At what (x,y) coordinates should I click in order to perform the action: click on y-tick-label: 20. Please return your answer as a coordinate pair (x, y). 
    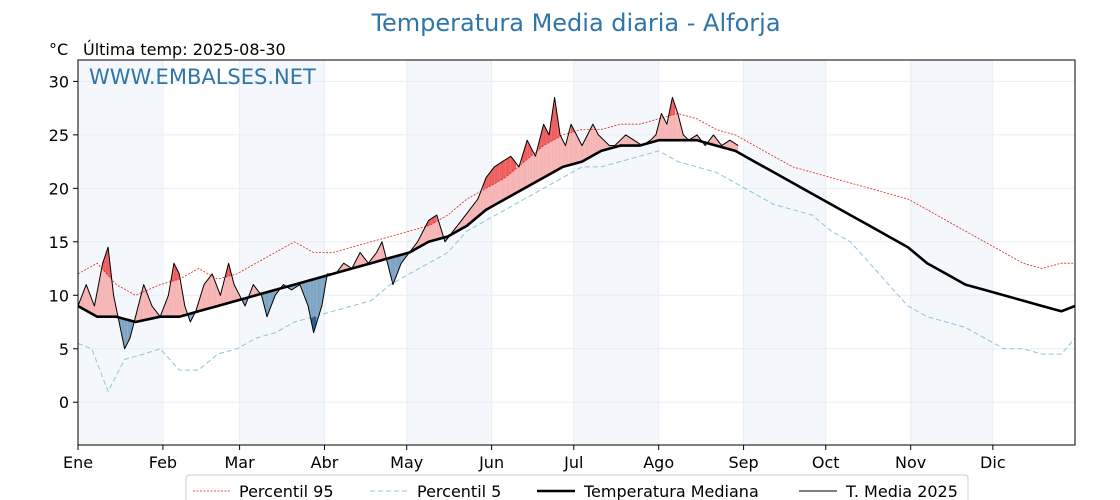
    Looking at the image, I should click on (59, 188).